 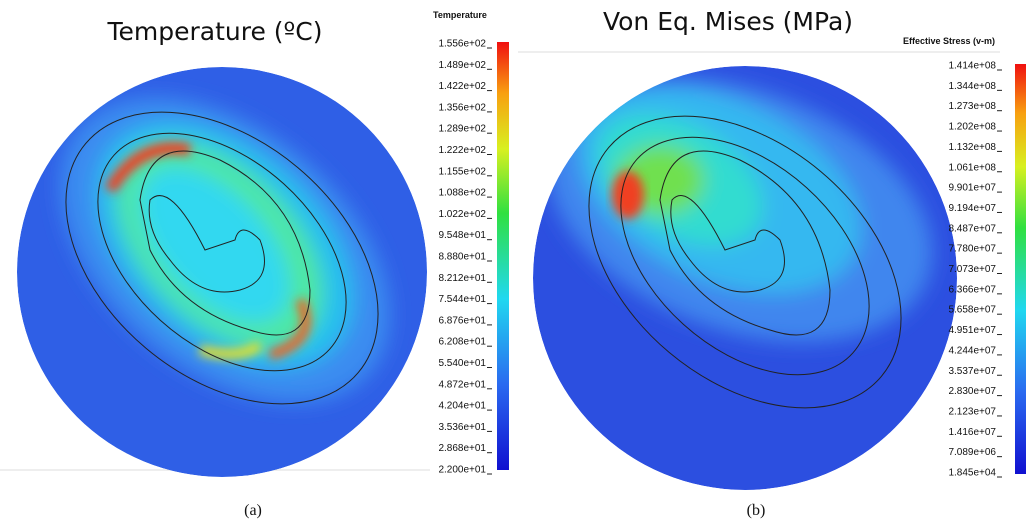 I want to click on legend-label: 1.155e+02, so click(x=462, y=171).